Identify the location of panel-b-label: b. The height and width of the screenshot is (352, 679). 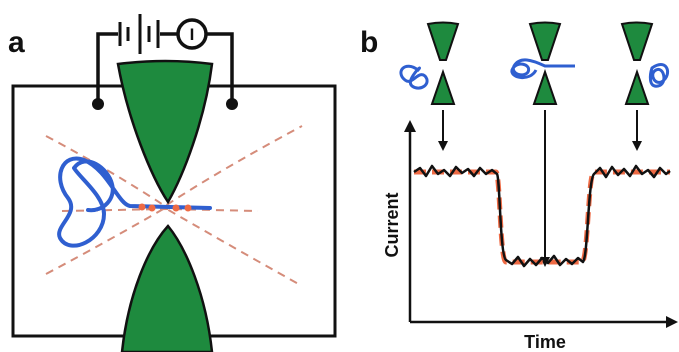
(369, 42).